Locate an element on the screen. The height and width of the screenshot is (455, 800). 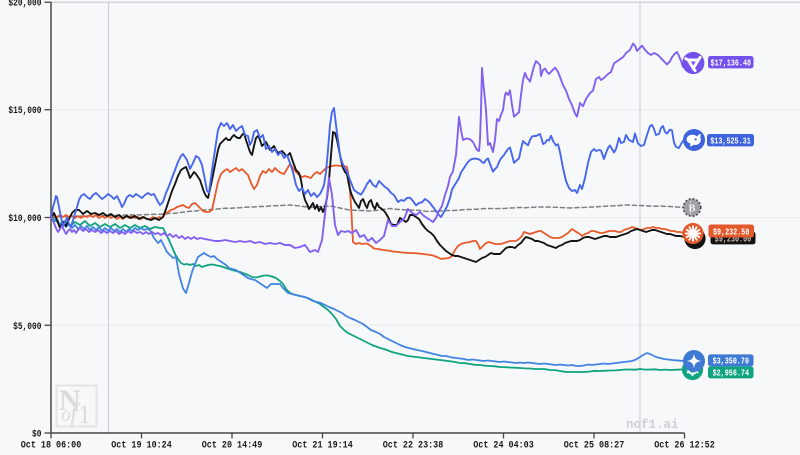
svg-text: B is located at coordinates (691, 208).